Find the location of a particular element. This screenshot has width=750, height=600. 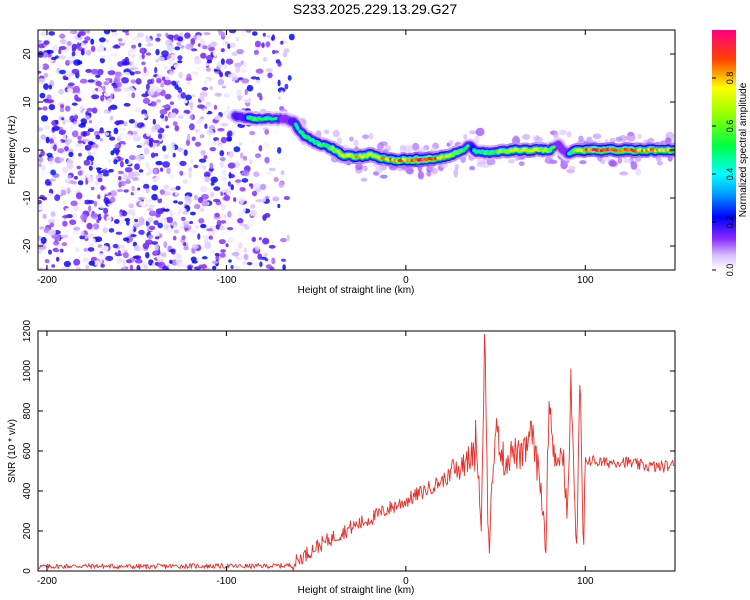

figure-title: S233.2025.229.13.29.G27 is located at coordinates (375, 9).